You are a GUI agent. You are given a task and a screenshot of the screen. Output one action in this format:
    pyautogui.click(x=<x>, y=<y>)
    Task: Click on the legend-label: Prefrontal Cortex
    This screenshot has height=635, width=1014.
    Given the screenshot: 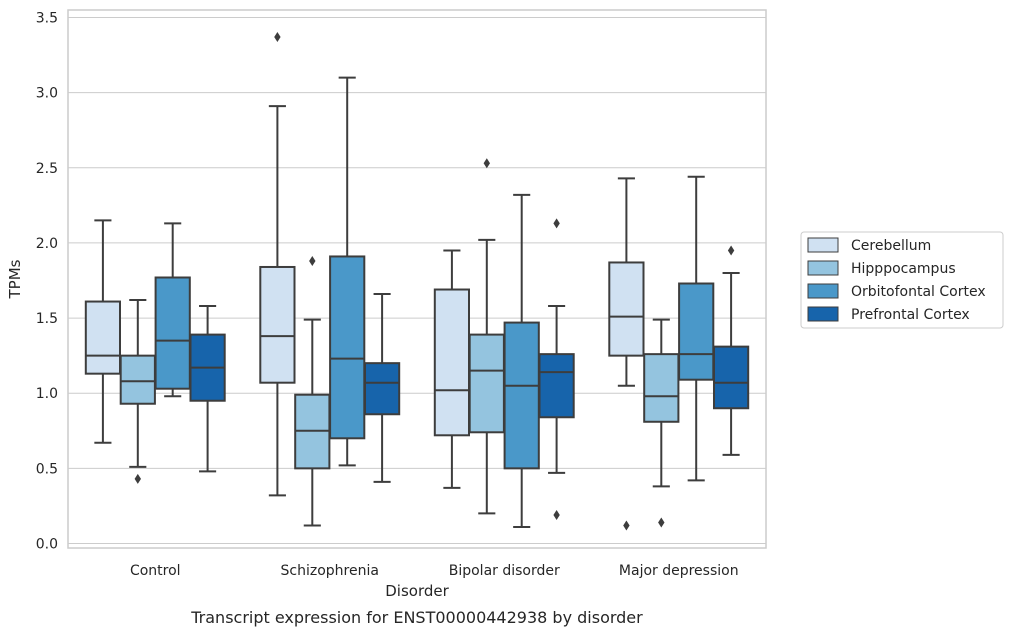 What is the action you would take?
    pyautogui.click(x=910, y=315)
    